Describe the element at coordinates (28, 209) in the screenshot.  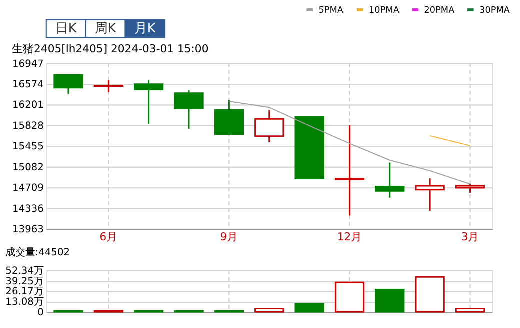
I see `y-tick-label: 14336` at that location.